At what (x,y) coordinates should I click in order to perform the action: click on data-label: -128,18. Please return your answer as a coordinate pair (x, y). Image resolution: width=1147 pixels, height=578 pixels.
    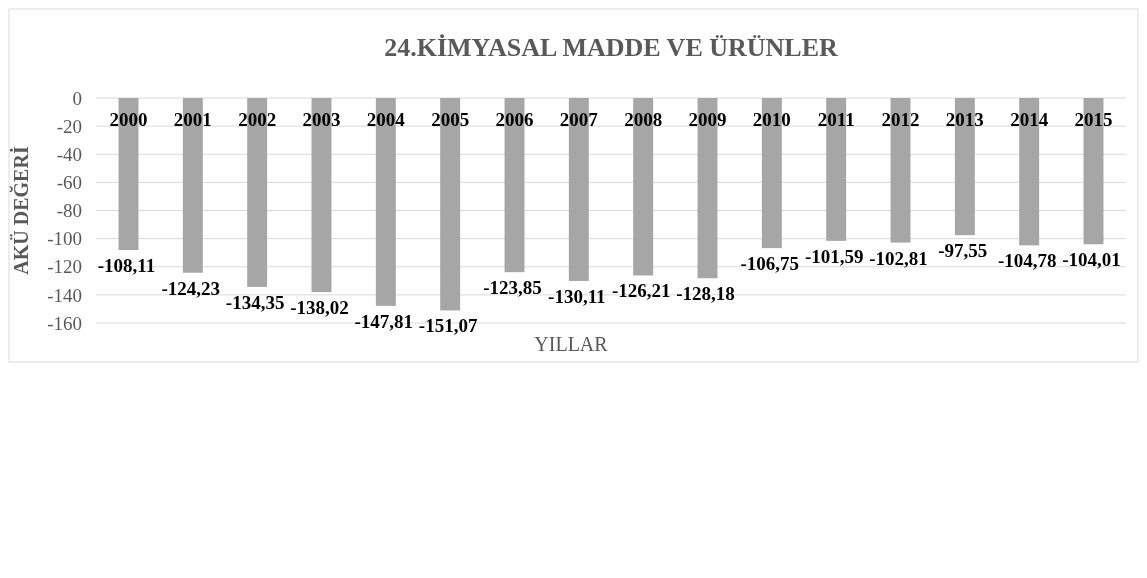
    Looking at the image, I should click on (705, 294).